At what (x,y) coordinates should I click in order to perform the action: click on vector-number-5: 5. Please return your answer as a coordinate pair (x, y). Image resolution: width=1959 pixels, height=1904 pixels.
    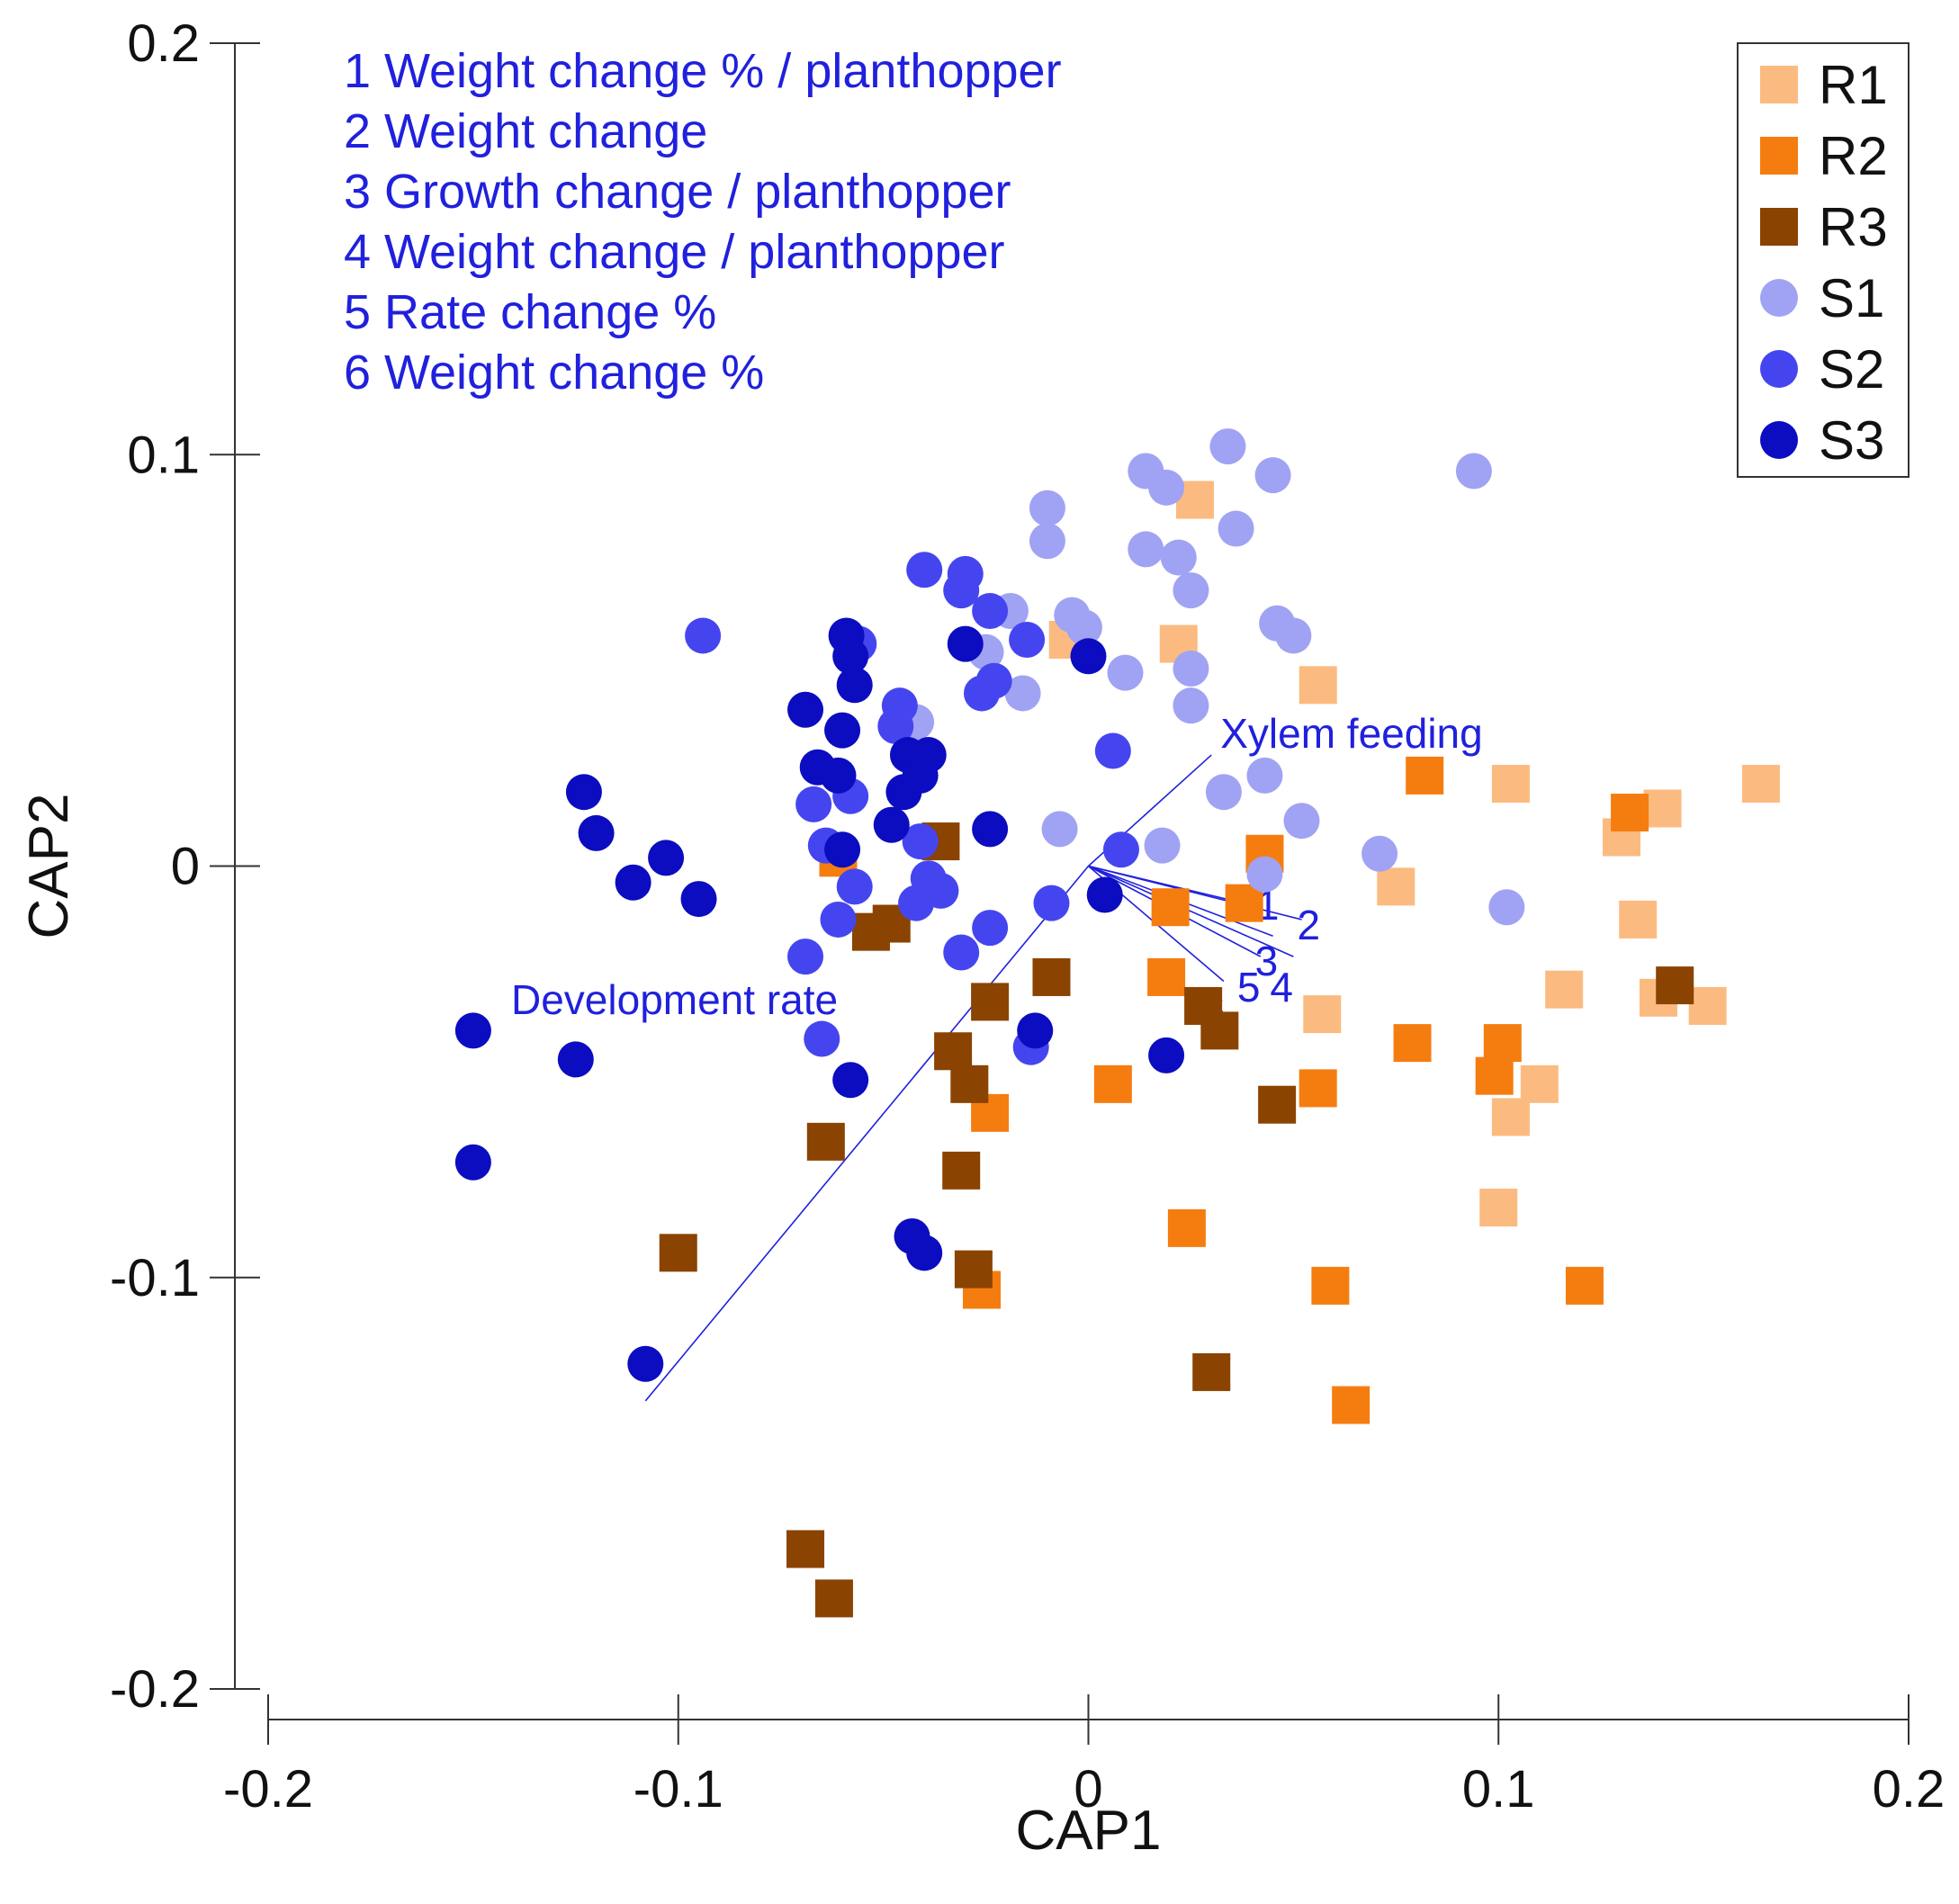
    Looking at the image, I should click on (1249, 987).